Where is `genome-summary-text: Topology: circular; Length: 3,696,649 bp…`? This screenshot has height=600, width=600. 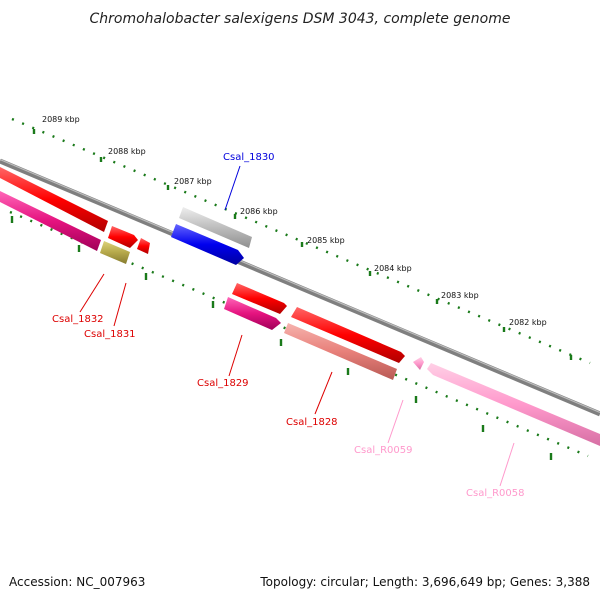
genome-summary-text: Topology: circular; Length: 3,696,649 bp… is located at coordinates (424, 582).